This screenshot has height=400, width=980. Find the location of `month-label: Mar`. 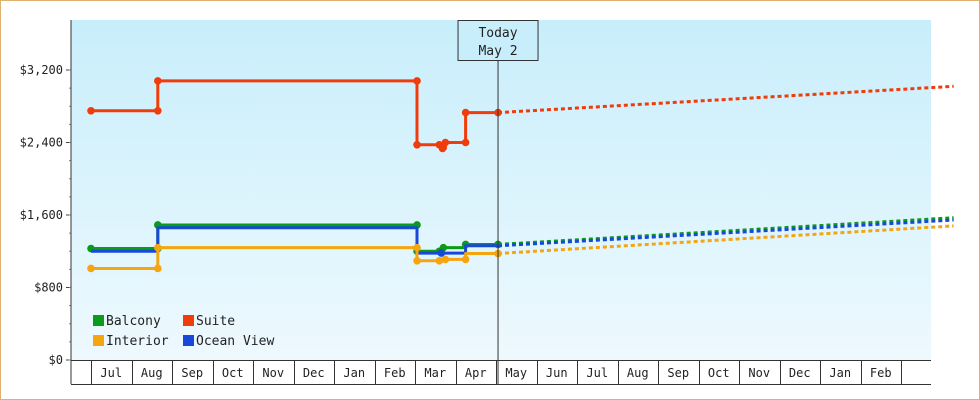

month-label: Mar is located at coordinates (435, 373).